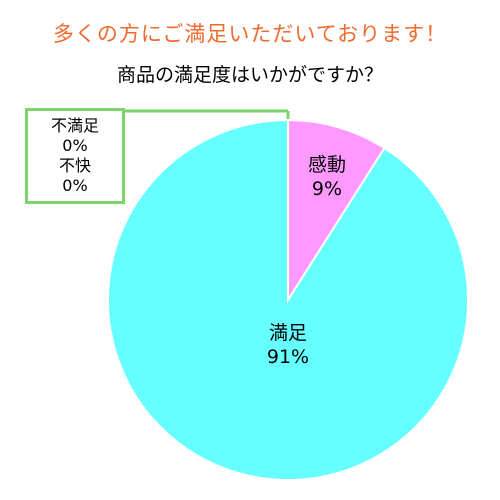 Image resolution: width=500 pixels, height=500 pixels. What do you see at coordinates (249, 75) in the screenshot?
I see `chart-title: 商品の満足度はいかがですか？` at bounding box center [249, 75].